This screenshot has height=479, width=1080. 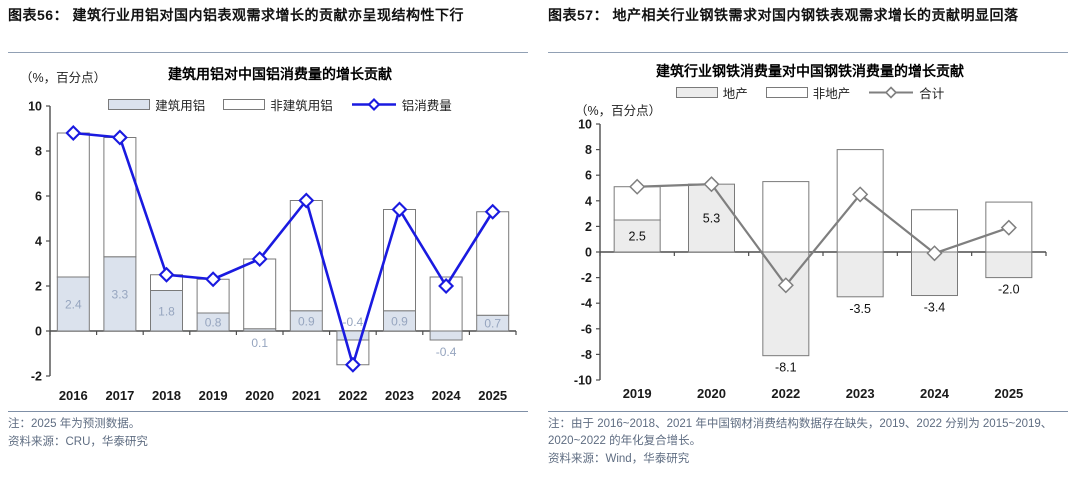 What do you see at coordinates (783, 15) in the screenshot?
I see `figure-57-caption: 图表57： 地产相关行业钢铁需求对国内钢铁表观需求增长的贡献明显回落` at bounding box center [783, 15].